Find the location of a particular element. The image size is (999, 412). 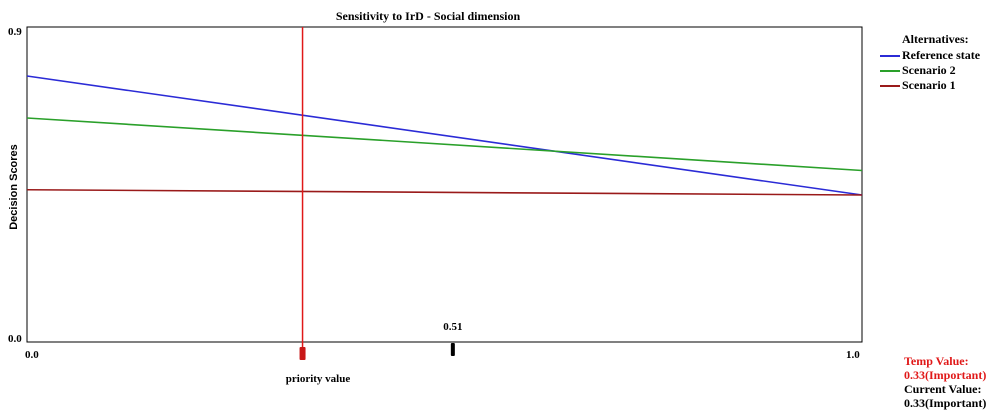

legend-label: Scenario 2 is located at coordinates (929, 70).